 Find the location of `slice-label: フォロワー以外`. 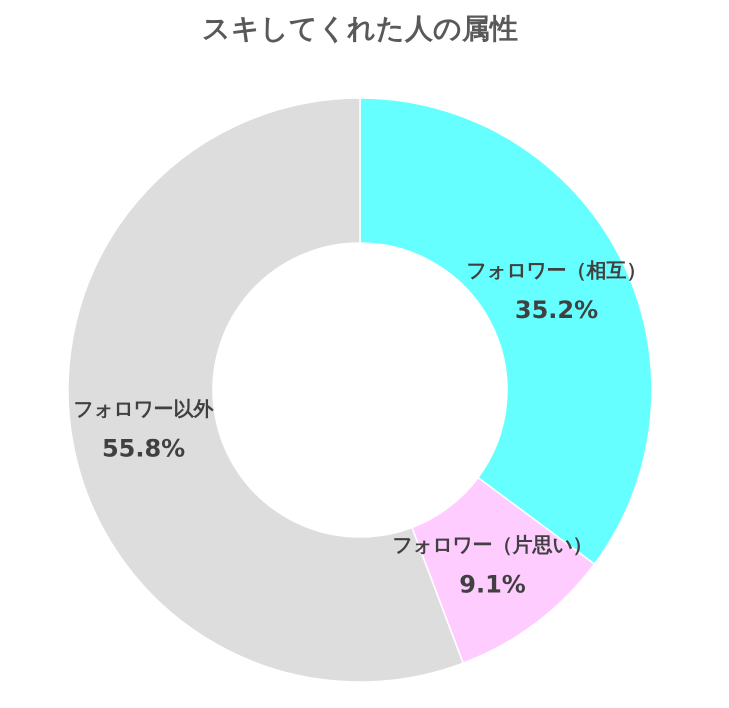

slice-label: フォロワー以外 is located at coordinates (144, 408).